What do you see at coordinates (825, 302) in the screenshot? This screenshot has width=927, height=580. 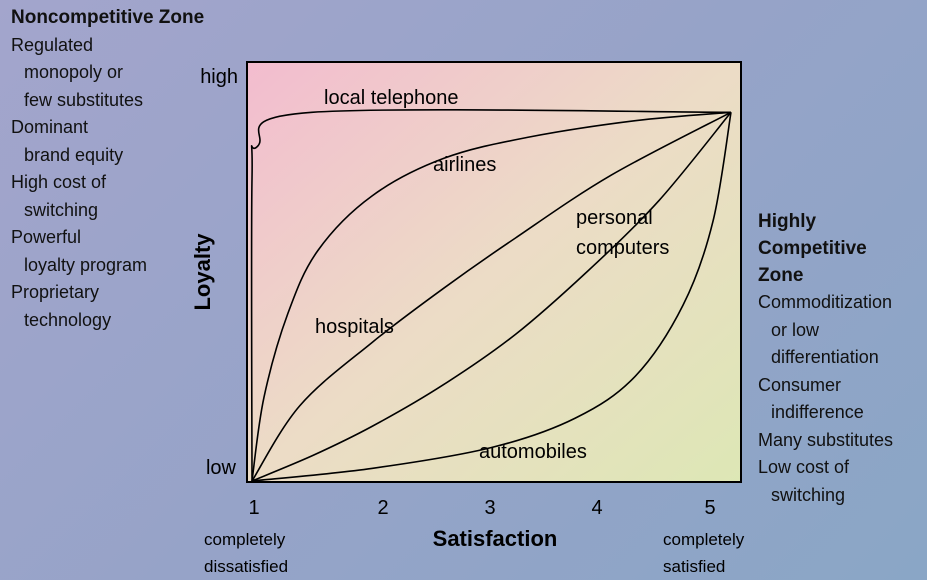 I see `competitive-item-line: Commoditization` at bounding box center [825, 302].